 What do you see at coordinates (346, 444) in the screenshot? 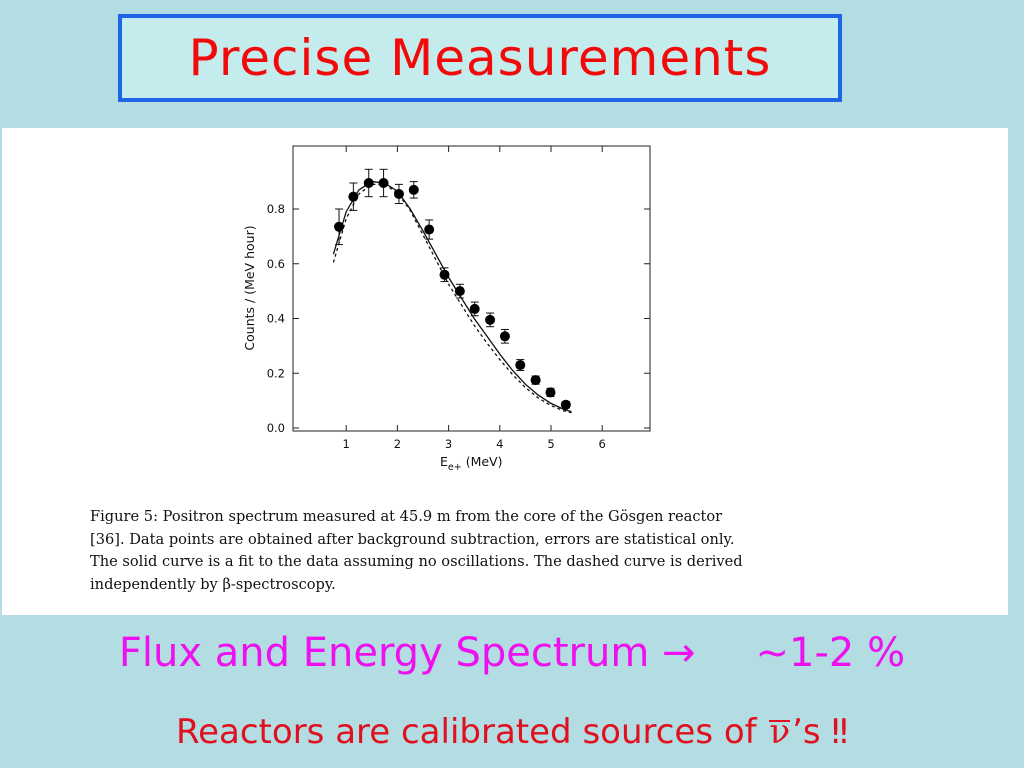
I see `x-tick-label: 1` at bounding box center [346, 444].